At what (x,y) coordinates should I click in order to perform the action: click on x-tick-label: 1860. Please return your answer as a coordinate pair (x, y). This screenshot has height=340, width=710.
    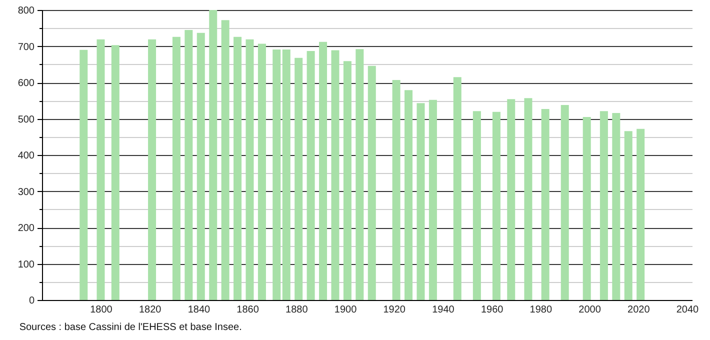
    Looking at the image, I should click on (248, 310).